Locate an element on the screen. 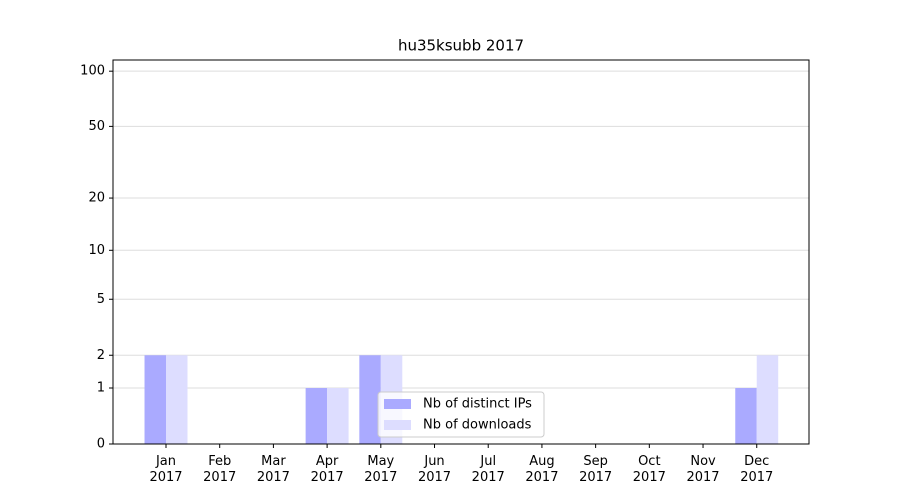  x-tick-label: Aug 2017 is located at coordinates (541, 469).